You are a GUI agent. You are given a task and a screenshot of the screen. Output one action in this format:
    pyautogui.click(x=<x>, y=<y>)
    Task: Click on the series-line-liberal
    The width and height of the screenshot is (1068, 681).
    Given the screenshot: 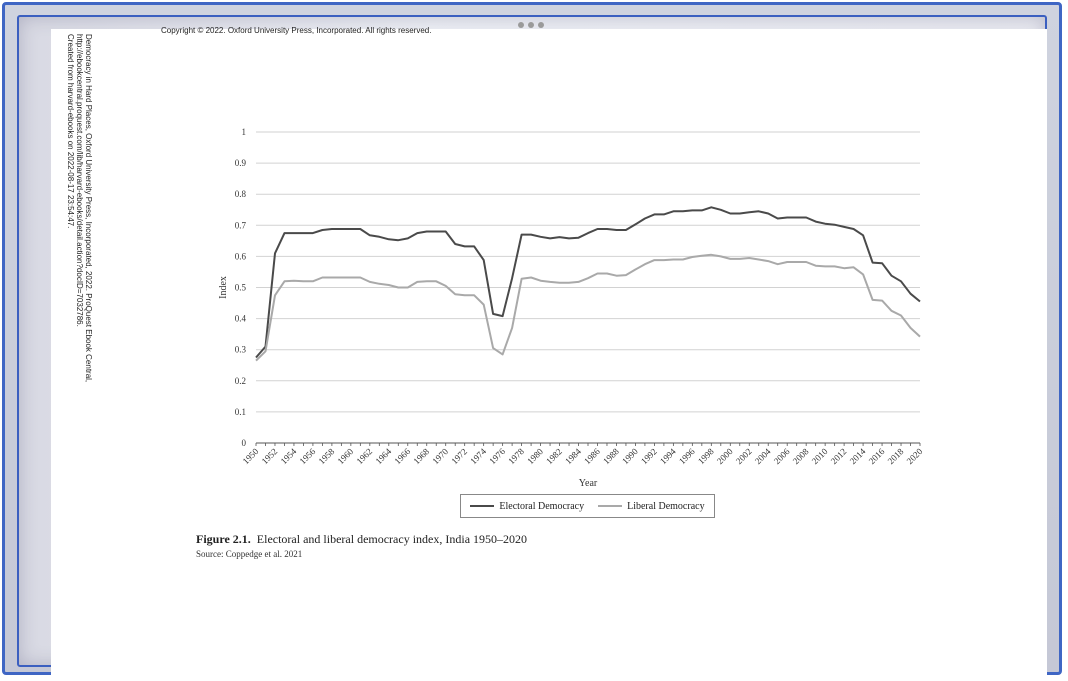 What is the action you would take?
    pyautogui.click(x=588, y=307)
    